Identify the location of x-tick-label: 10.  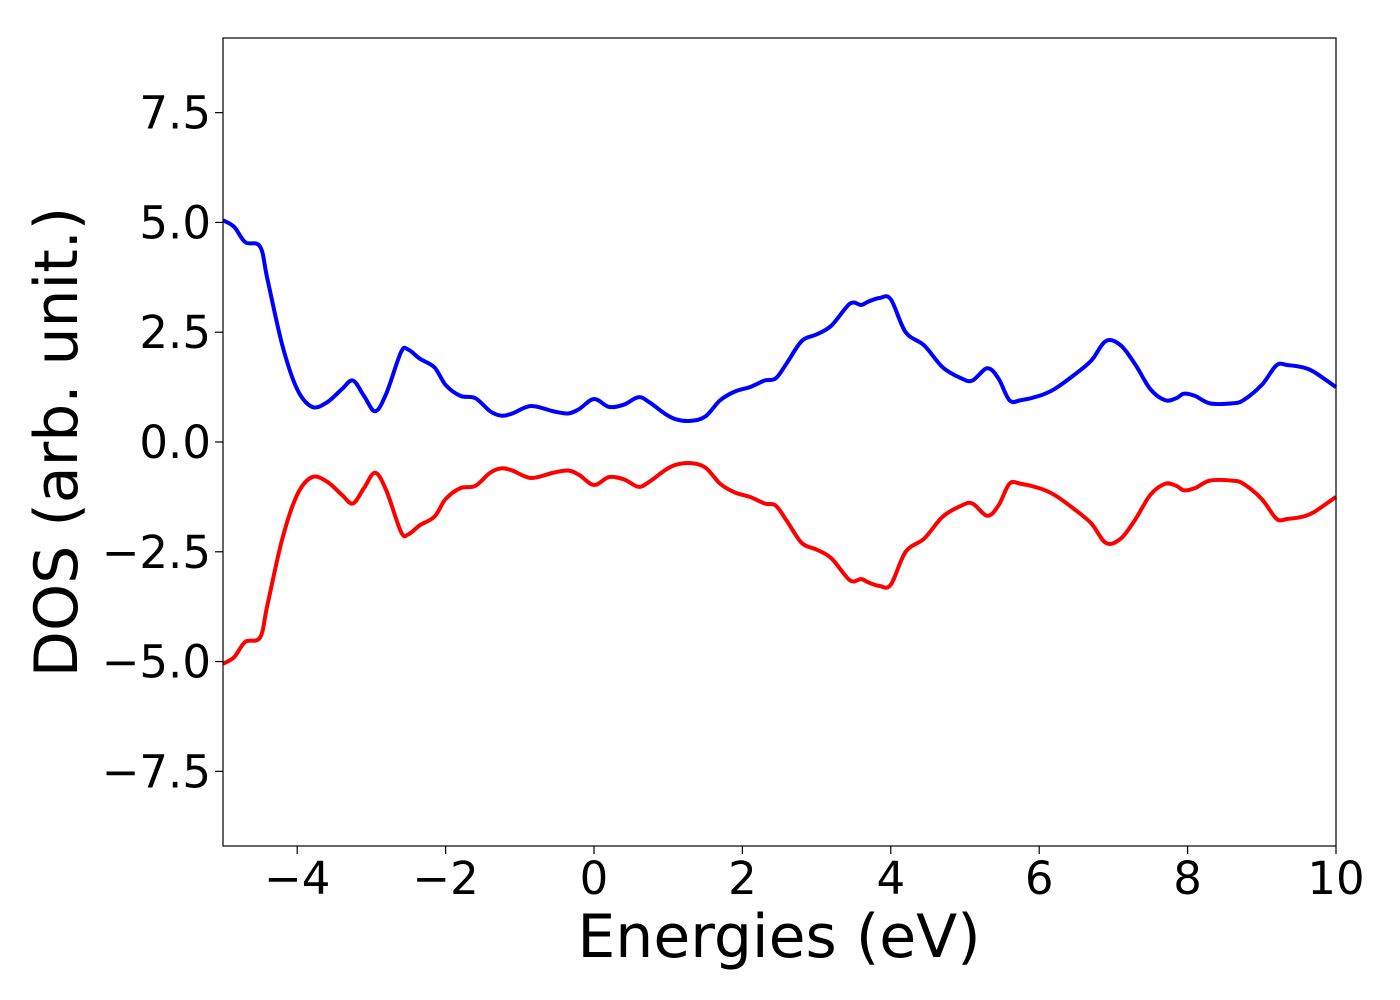
(1335, 878).